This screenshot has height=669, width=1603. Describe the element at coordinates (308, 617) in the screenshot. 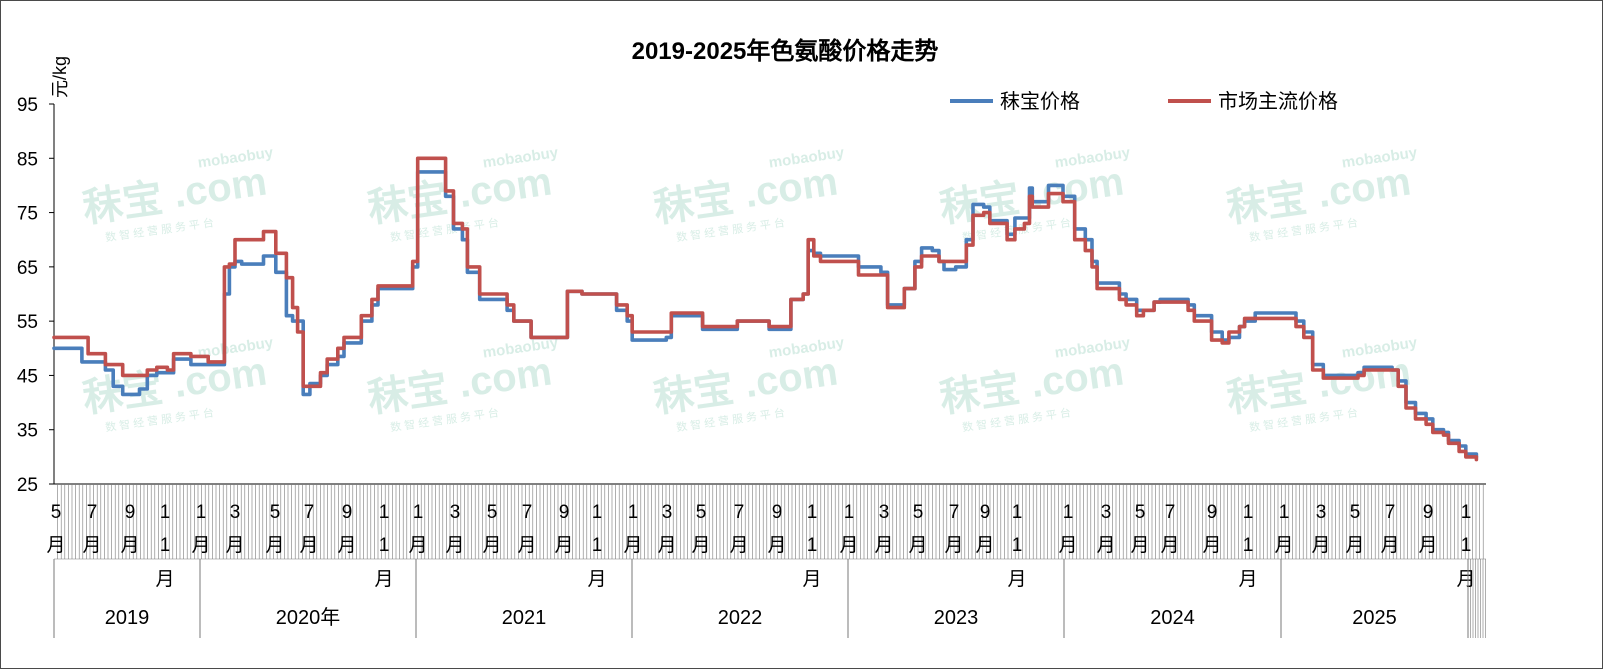

I see `x-year-label: 2020年` at that location.